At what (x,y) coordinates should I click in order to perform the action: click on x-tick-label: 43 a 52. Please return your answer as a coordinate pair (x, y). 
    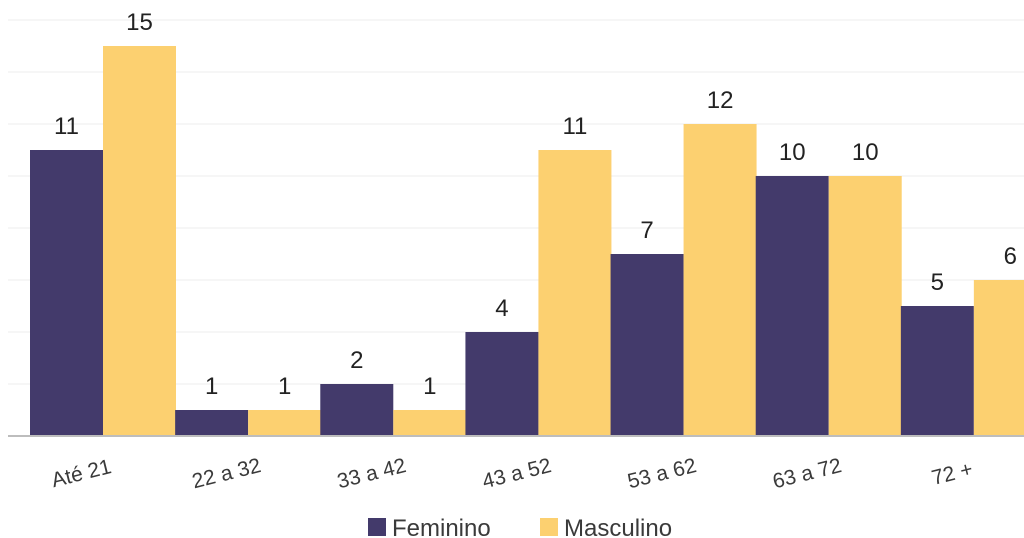
    Looking at the image, I should click on (517, 473).